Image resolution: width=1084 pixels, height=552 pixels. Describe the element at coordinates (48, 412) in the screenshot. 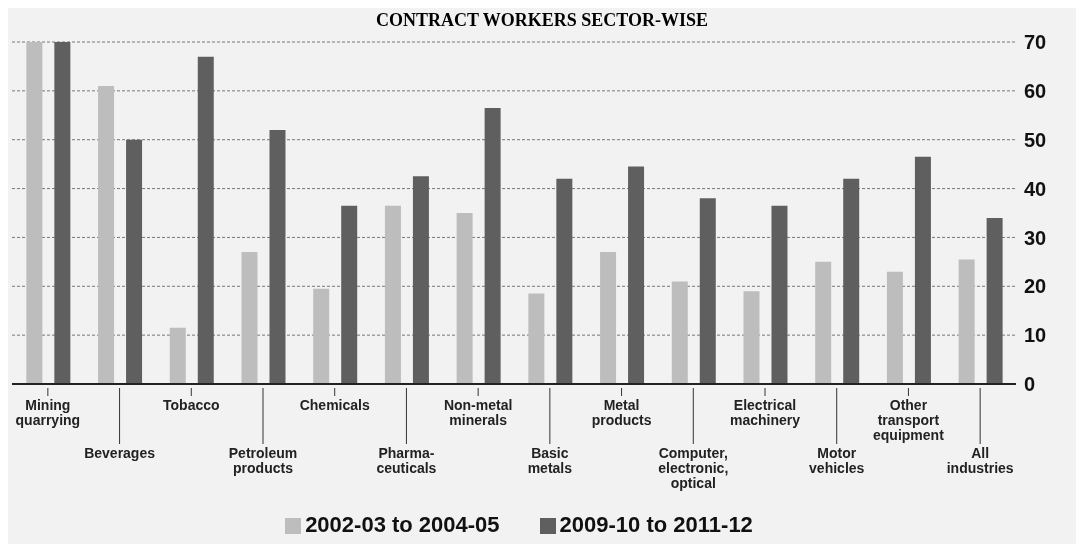

I see `x-tick-label: Mining quarrying` at that location.